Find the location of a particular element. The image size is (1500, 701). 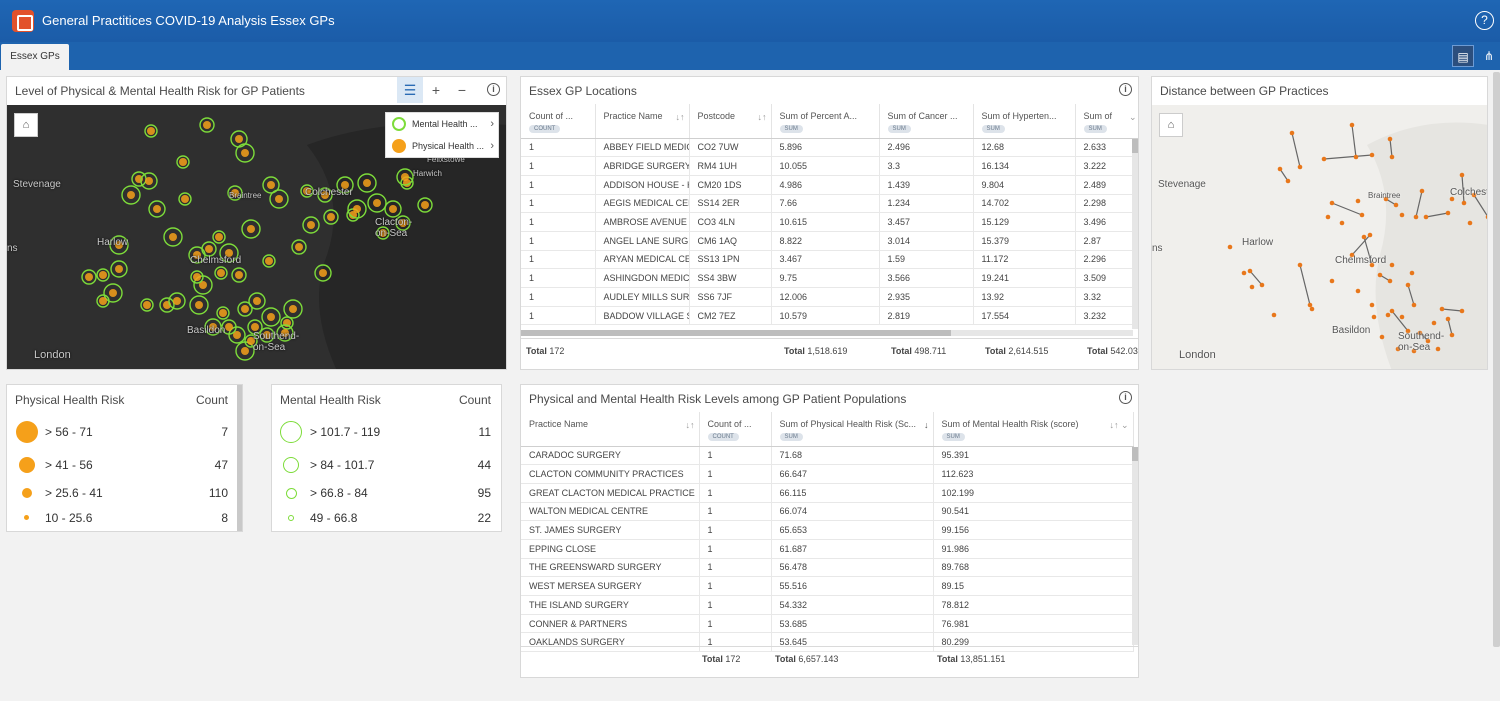

col-count: Count of ... COUNT is located at coordinates (558, 121).